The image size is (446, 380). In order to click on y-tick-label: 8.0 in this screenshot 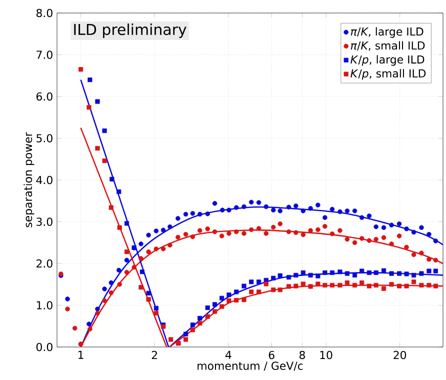, I will do `click(44, 13)`.